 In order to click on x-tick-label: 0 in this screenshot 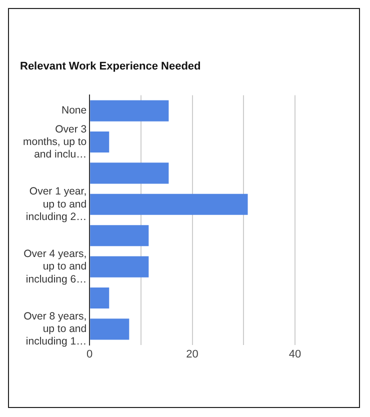, I will do `click(89, 354)`.